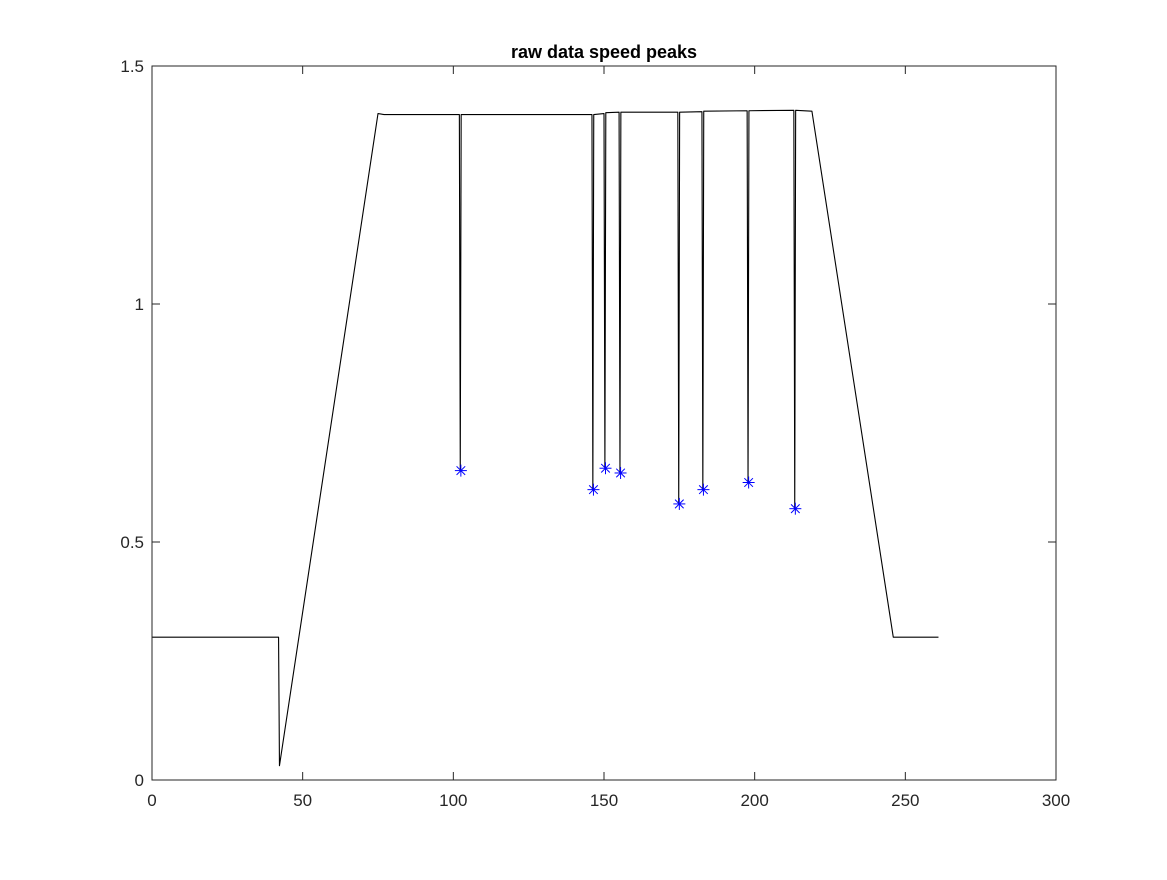 Image resolution: width=1167 pixels, height=880 pixels. I want to click on y-tick-label: 0.5, so click(132, 542).